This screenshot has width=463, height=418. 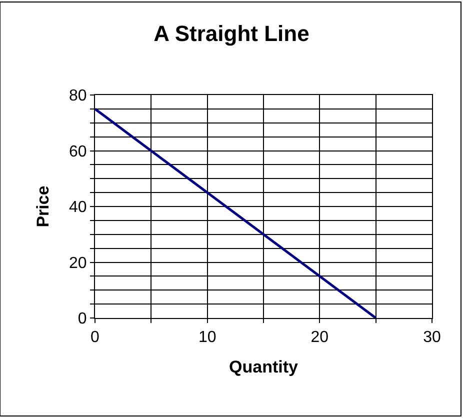 I want to click on x-tick-label: 30, so click(x=432, y=337).